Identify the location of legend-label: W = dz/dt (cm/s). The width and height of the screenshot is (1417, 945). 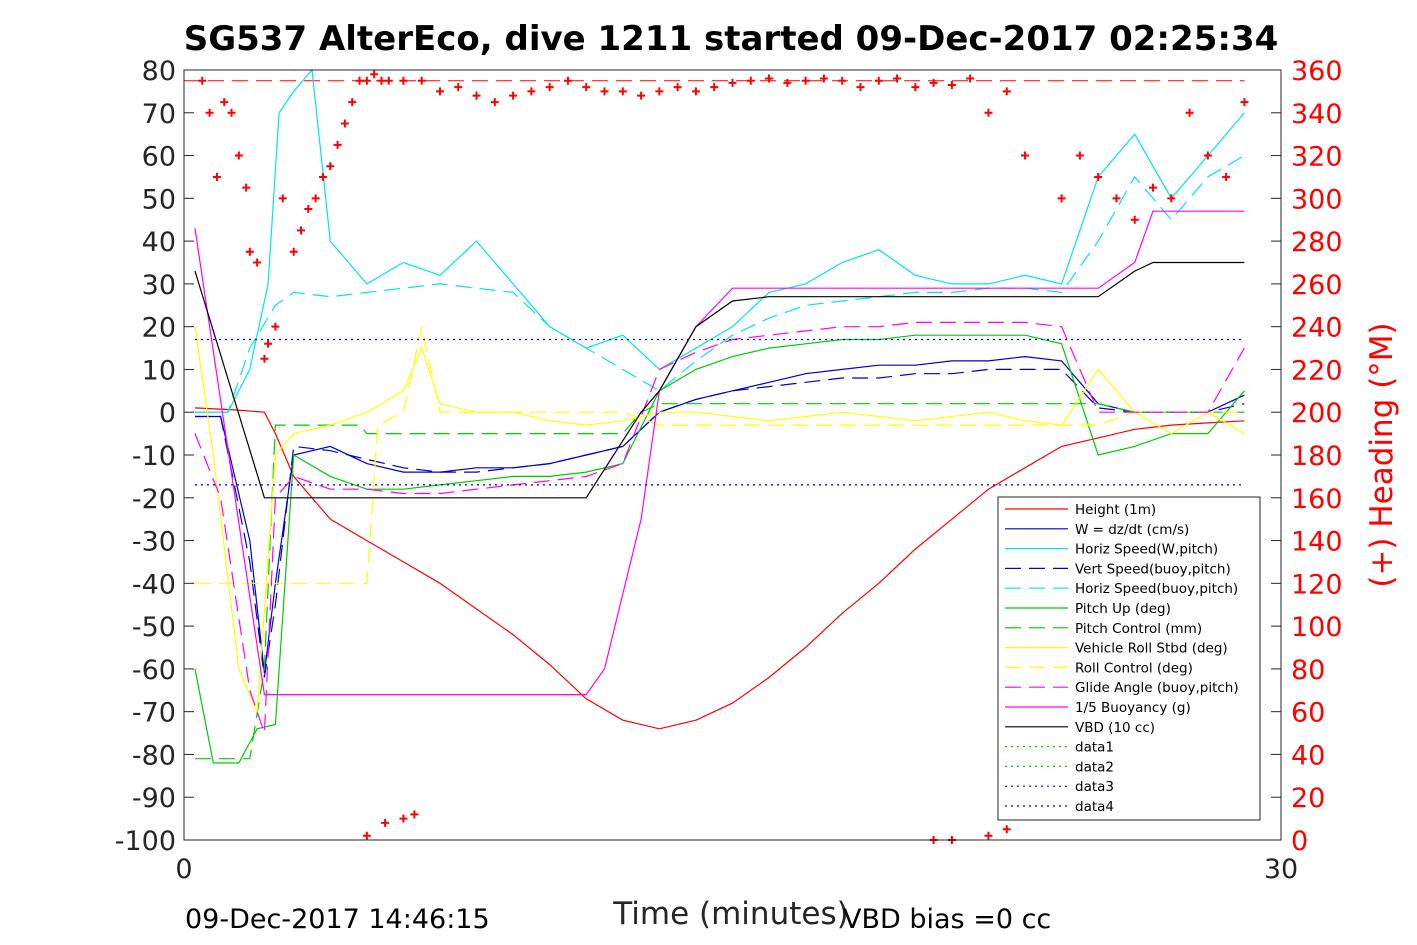
(1132, 530).